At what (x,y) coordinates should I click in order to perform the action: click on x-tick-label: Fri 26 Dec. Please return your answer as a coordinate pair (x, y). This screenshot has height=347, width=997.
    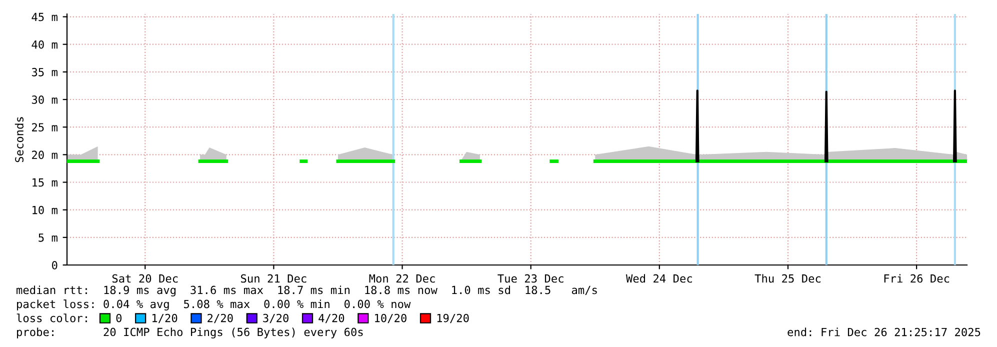
    Looking at the image, I should click on (917, 278).